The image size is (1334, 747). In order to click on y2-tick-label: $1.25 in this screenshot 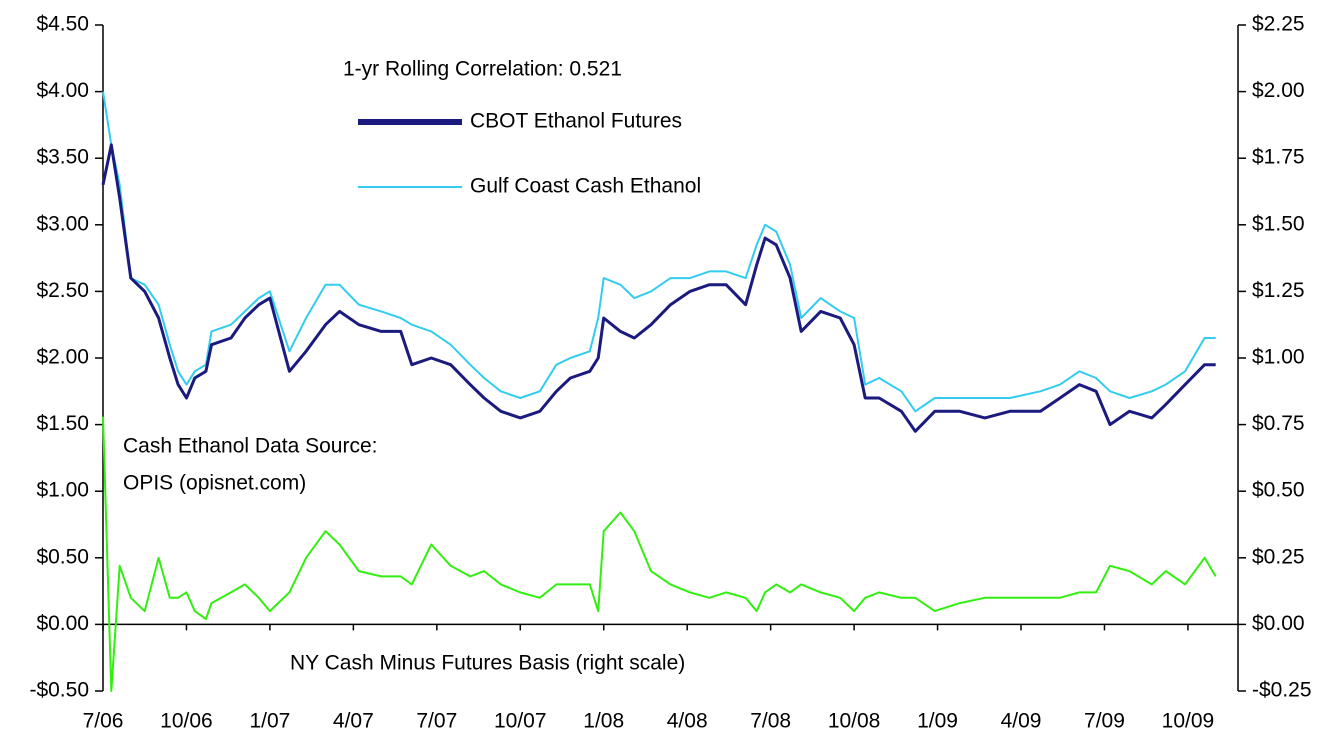, I will do `click(1278, 290)`.